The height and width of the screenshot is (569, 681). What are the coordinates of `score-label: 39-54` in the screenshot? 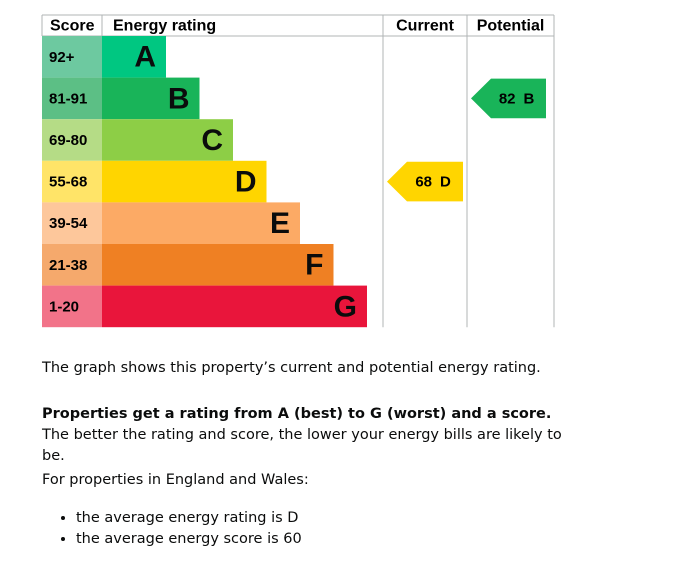 It's located at (68, 223).